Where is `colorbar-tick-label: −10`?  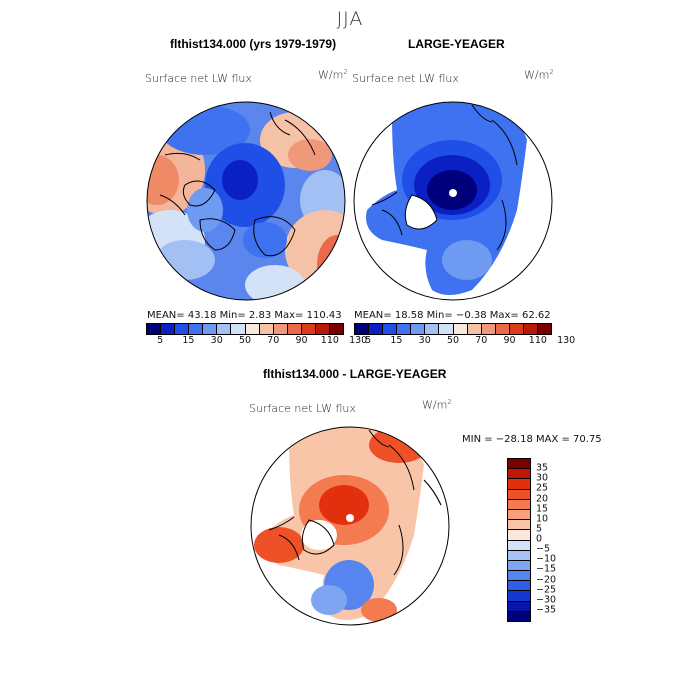
colorbar-tick-label: −10 is located at coordinates (546, 559).